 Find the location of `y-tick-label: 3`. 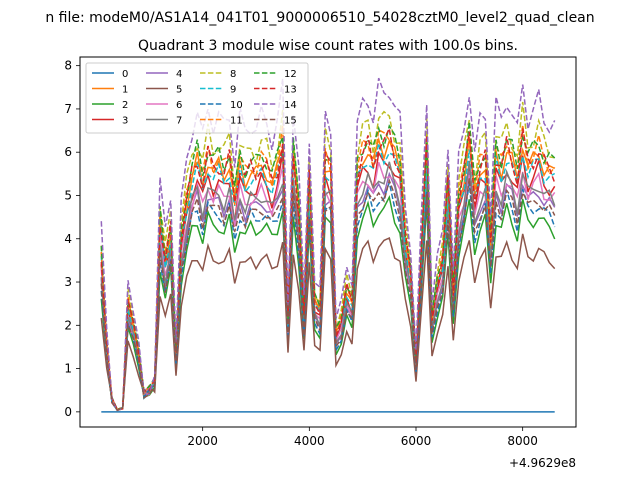

y-tick-label: 3 is located at coordinates (68, 282).